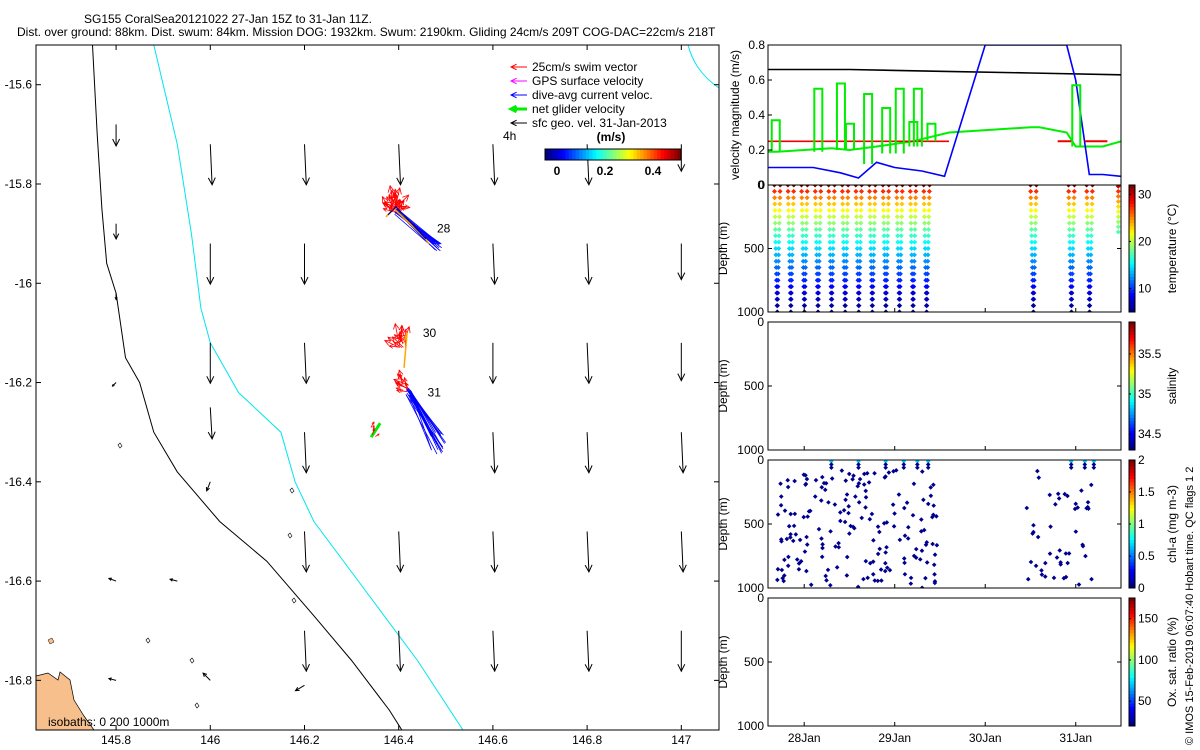 The height and width of the screenshot is (750, 1200). I want to click on colorbar-label: chl-a (mg m-3), so click(1172, 524).